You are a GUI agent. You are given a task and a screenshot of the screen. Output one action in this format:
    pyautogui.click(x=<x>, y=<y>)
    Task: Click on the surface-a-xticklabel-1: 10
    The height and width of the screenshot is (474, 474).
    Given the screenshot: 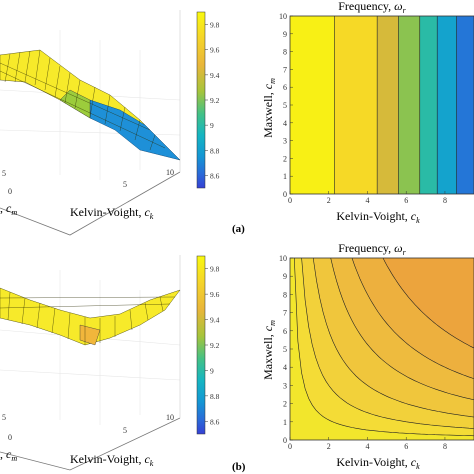 What is the action you would take?
    pyautogui.click(x=170, y=172)
    